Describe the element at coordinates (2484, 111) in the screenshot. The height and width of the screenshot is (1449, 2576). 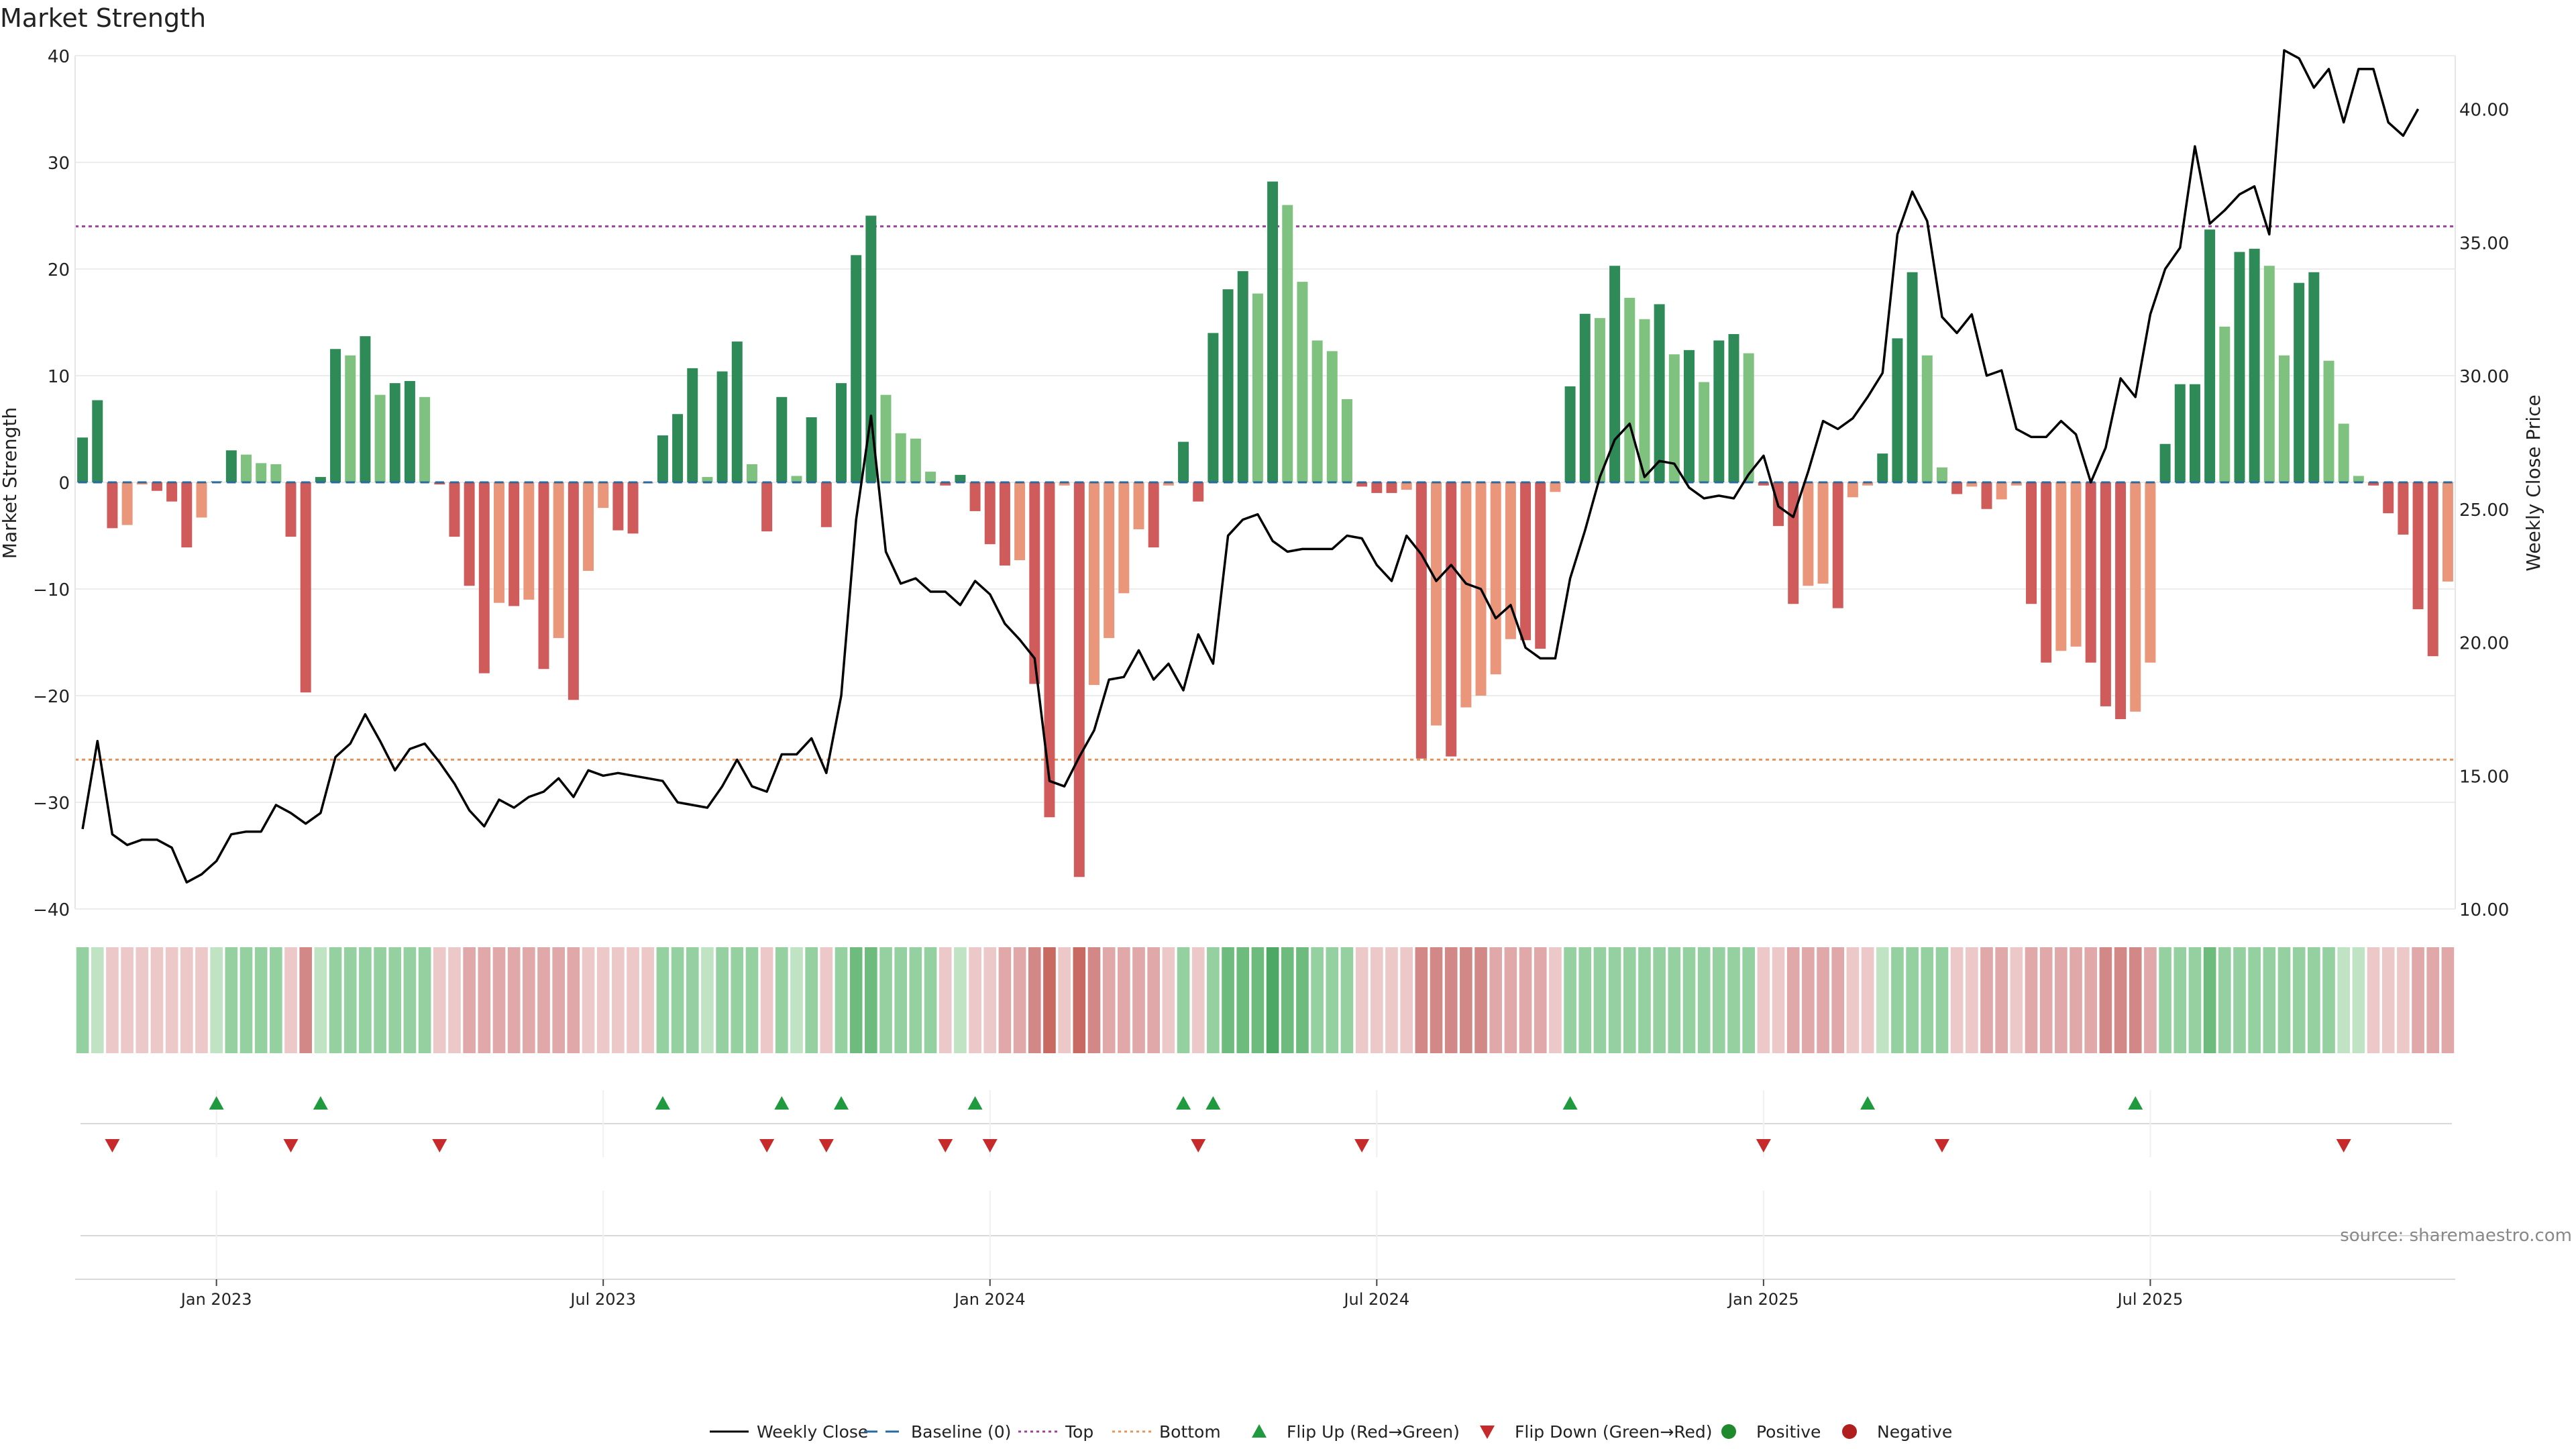
I see `y-right-tick-label: 40.00` at that location.